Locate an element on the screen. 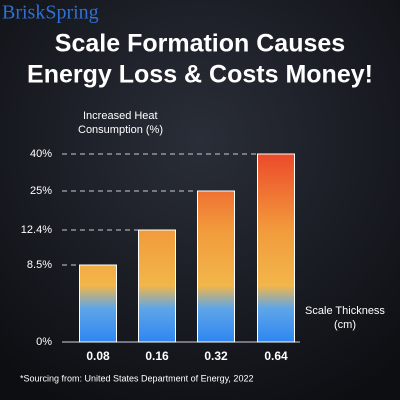  x-axis-label: Scale Thickness is located at coordinates (345, 311).